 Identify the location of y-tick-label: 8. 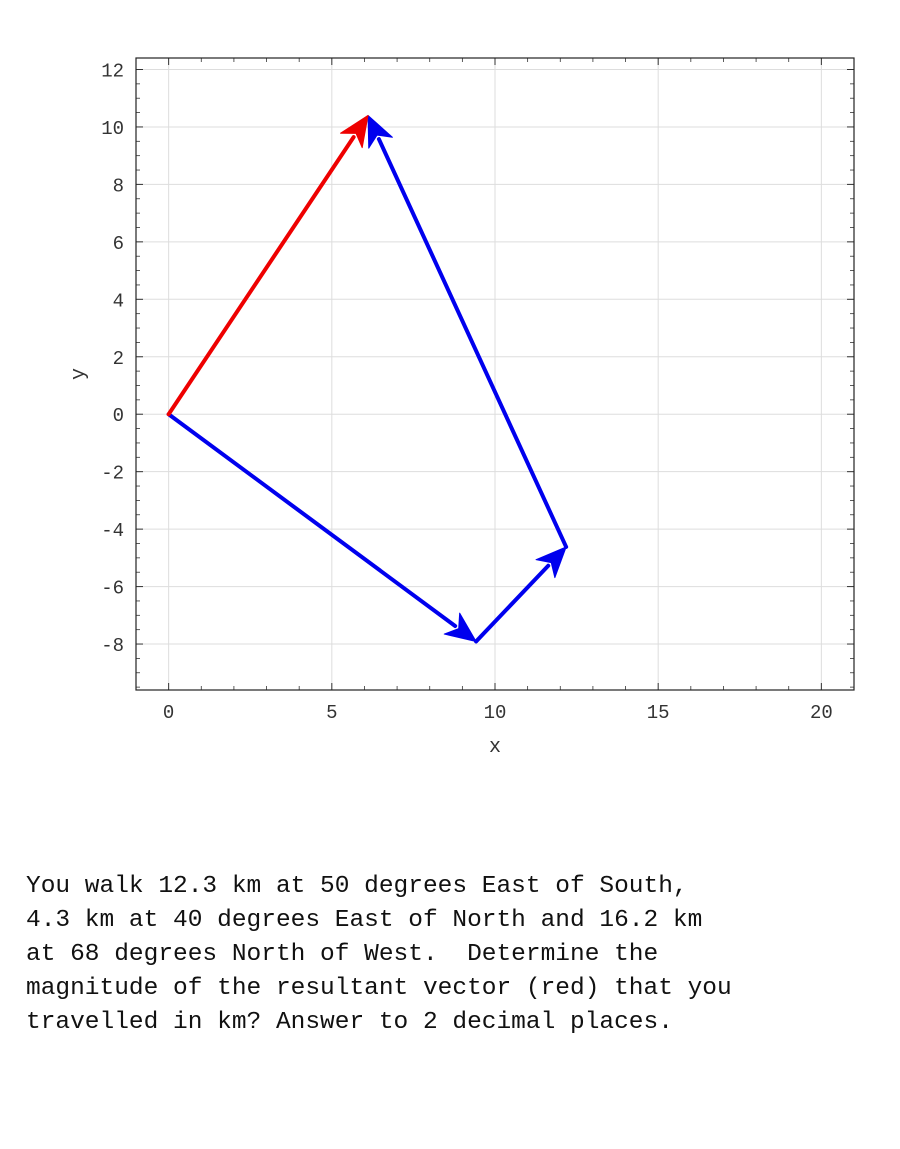
(118, 186).